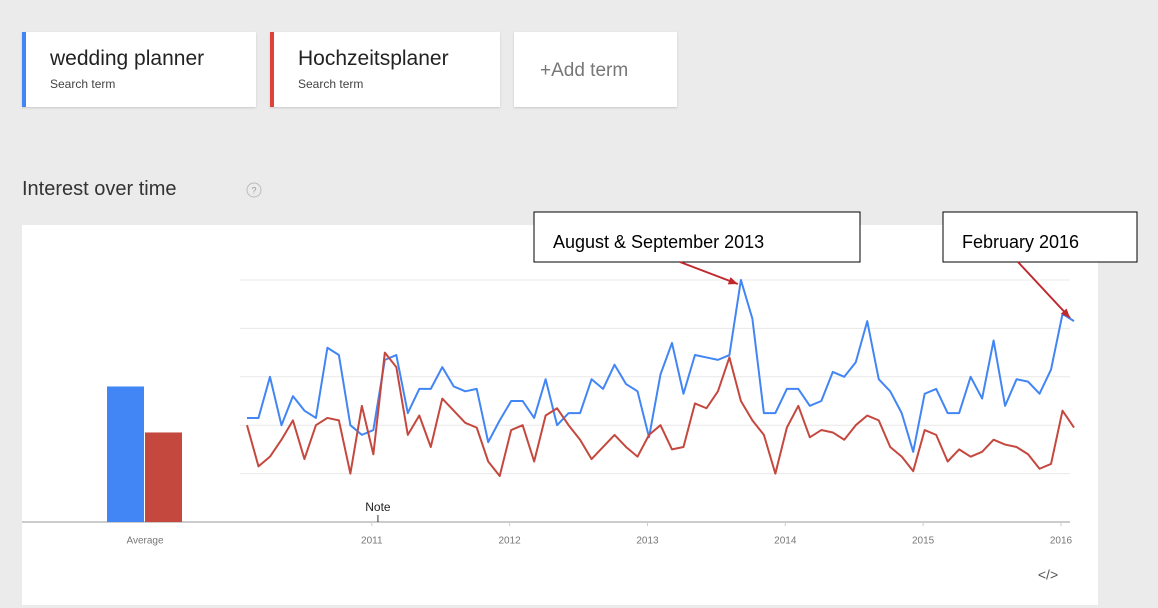  Describe the element at coordinates (923, 541) in the screenshot. I see `x-tick-label: 2015` at that location.